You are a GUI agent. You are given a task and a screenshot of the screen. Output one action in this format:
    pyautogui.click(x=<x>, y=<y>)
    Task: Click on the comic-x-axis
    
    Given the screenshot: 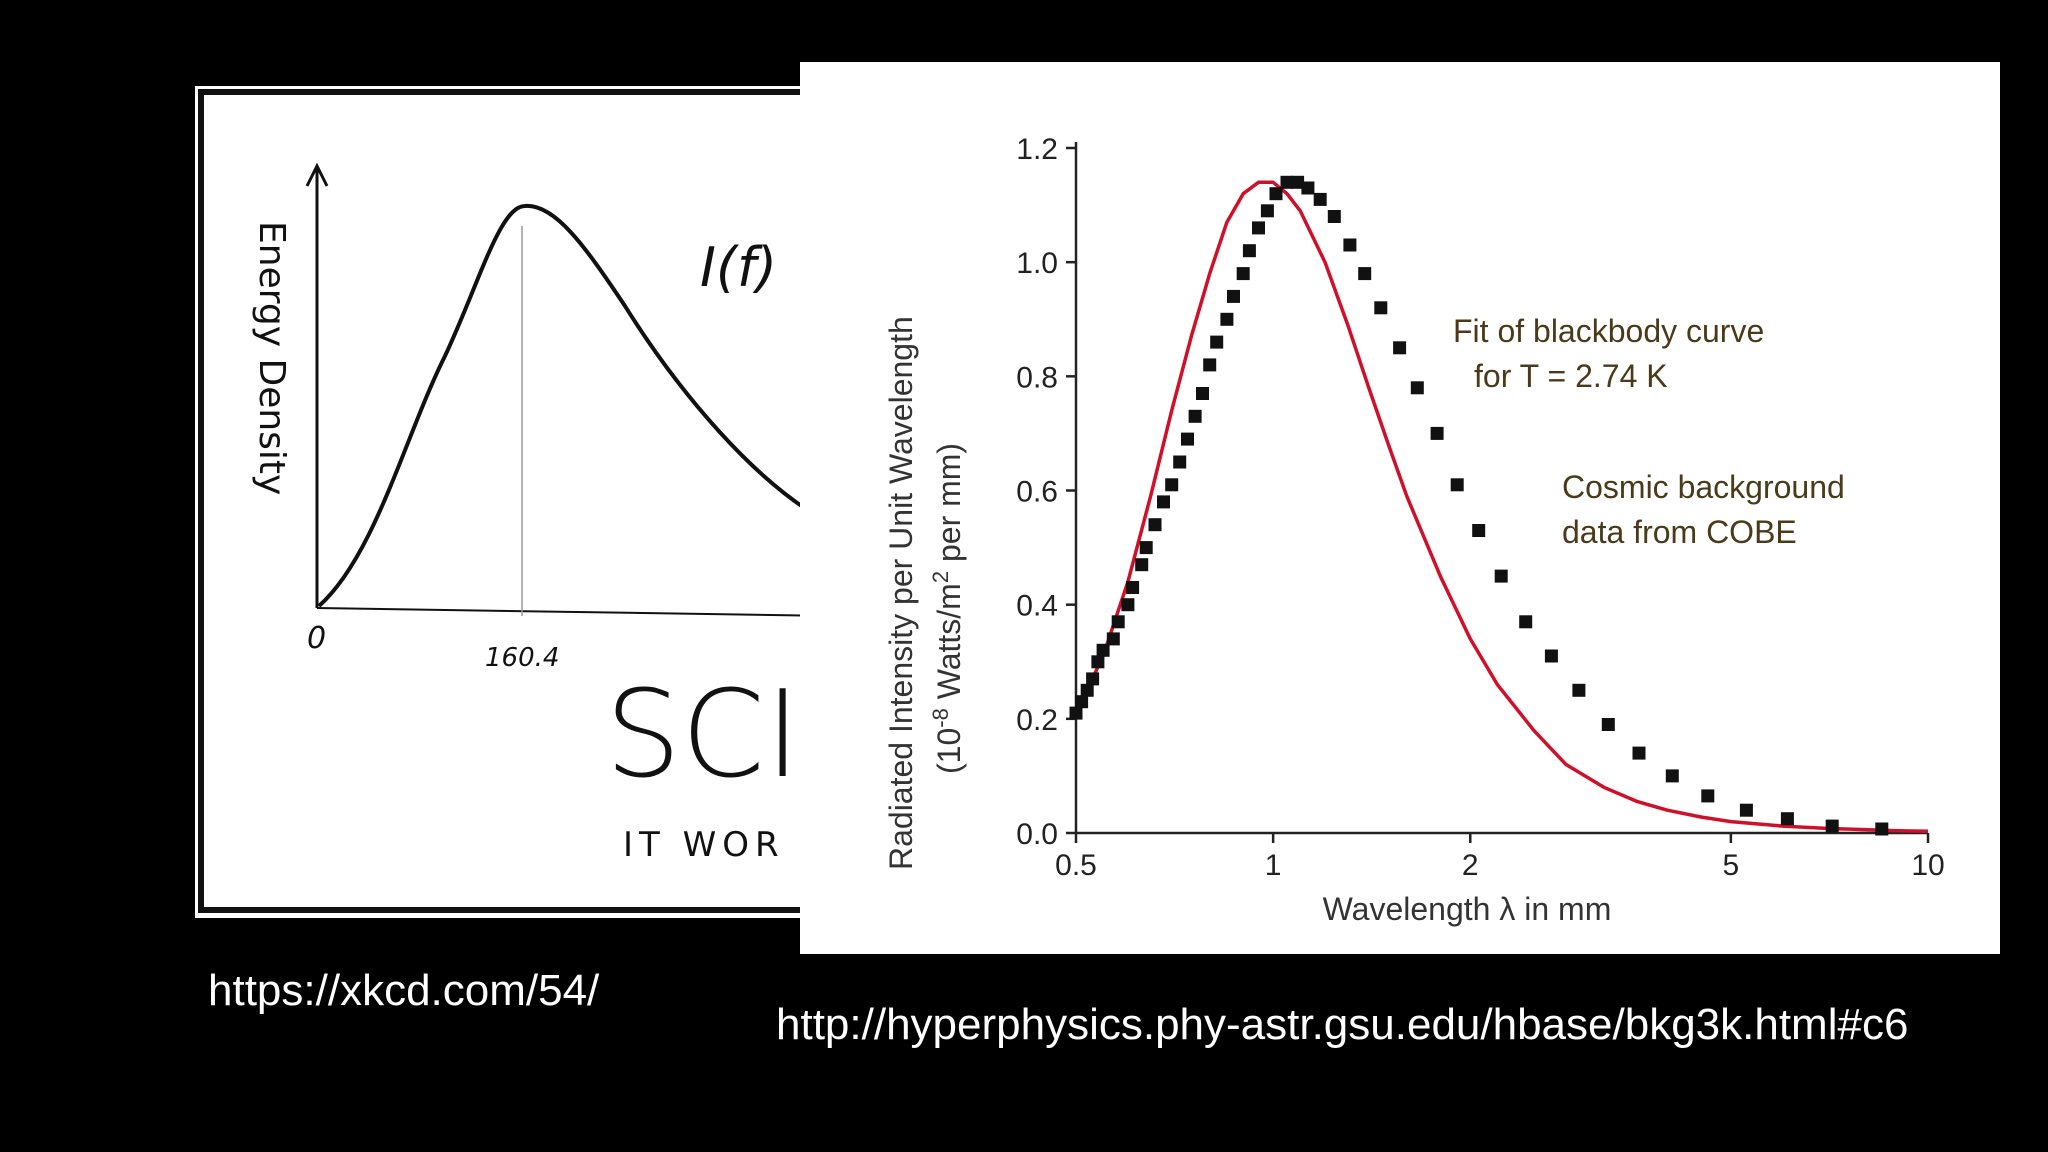 What is the action you would take?
    pyautogui.click(x=575, y=612)
    